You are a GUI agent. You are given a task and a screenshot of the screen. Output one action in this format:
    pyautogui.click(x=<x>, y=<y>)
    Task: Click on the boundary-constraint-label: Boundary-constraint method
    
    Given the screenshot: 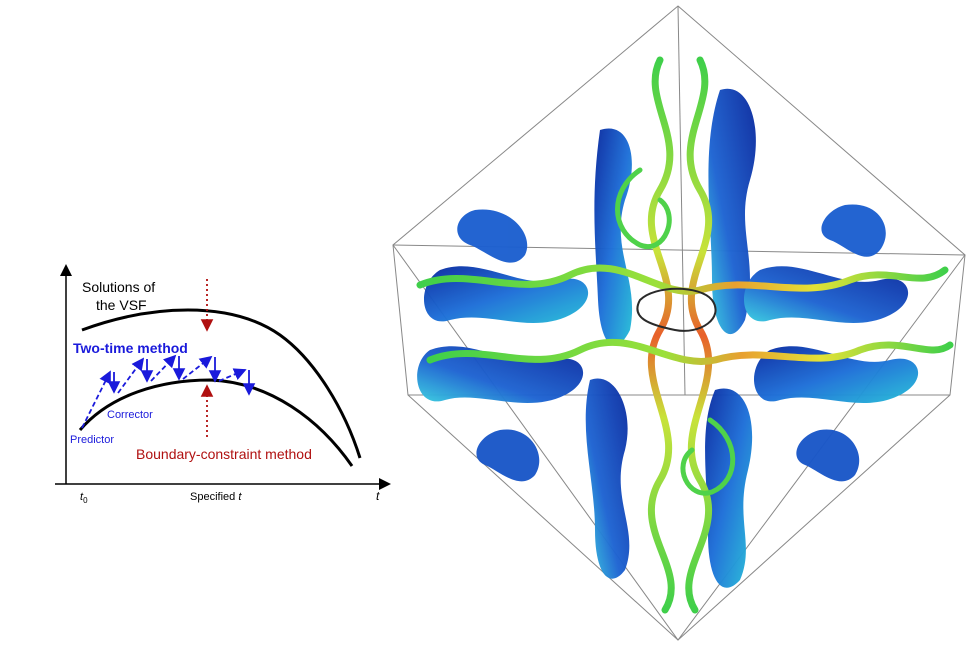 What is the action you would take?
    pyautogui.click(x=224, y=454)
    